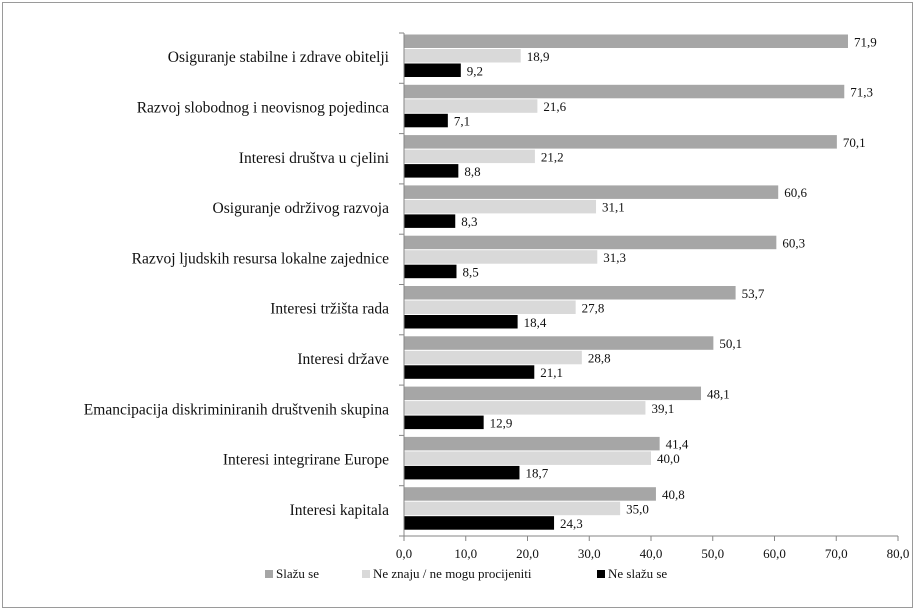 This screenshot has width=917, height=612. What do you see at coordinates (404, 553) in the screenshot?
I see `x-tick-label: 0,0` at bounding box center [404, 553].